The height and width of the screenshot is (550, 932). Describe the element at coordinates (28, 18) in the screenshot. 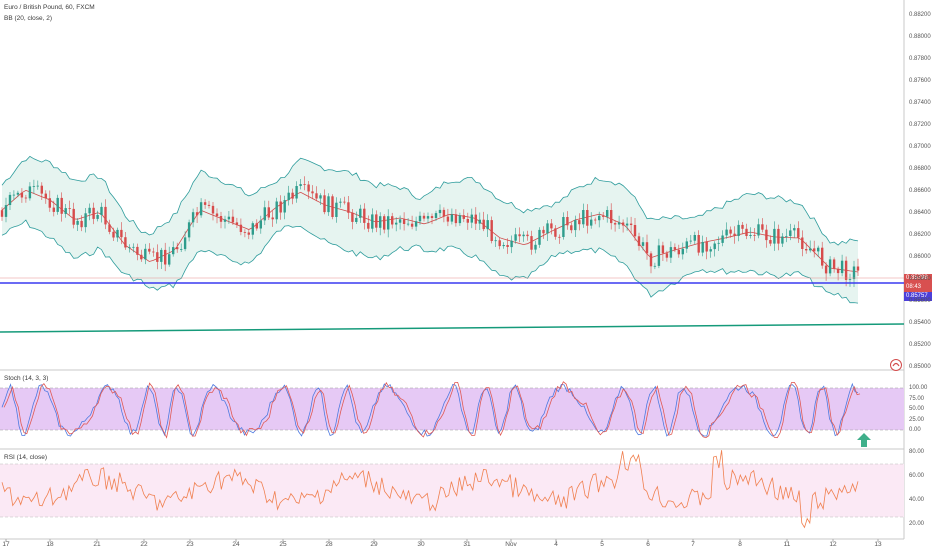

I see `bb-title: BB (20, close, 2)` at that location.